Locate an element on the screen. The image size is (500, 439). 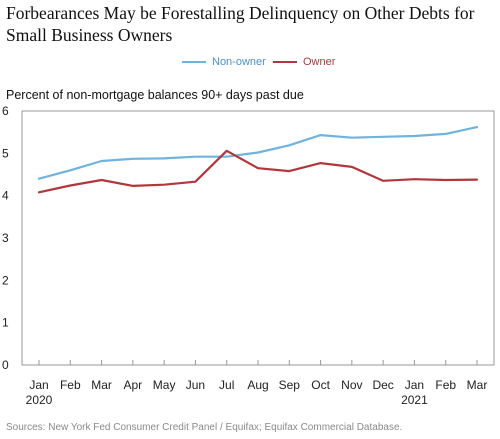
legend: Non-owner Owner is located at coordinates (250, 64).